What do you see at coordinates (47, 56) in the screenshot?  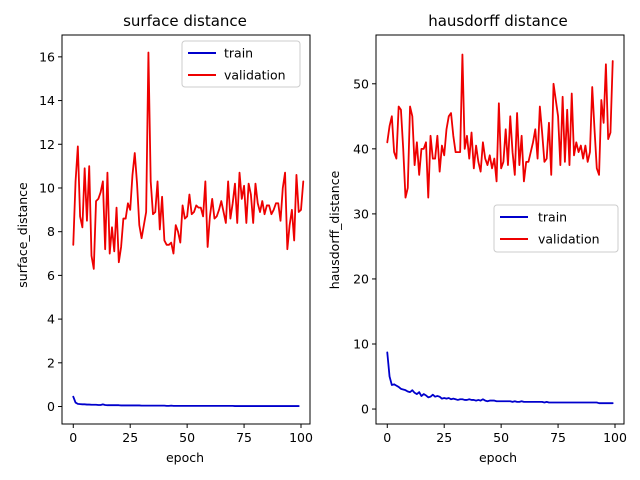 I see `y-tick-label: 16` at bounding box center [47, 56].